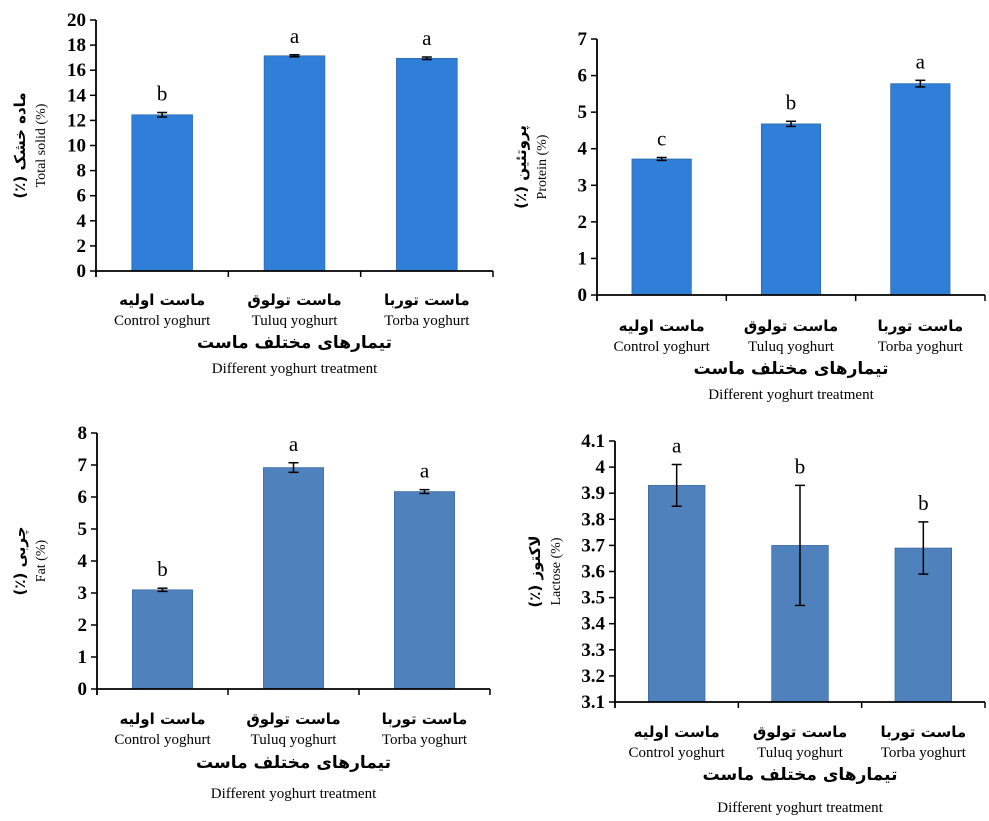 The width and height of the screenshot is (989, 821). What do you see at coordinates (593, 572) in the screenshot?
I see `y-tick-label: 3.6` at bounding box center [593, 572].